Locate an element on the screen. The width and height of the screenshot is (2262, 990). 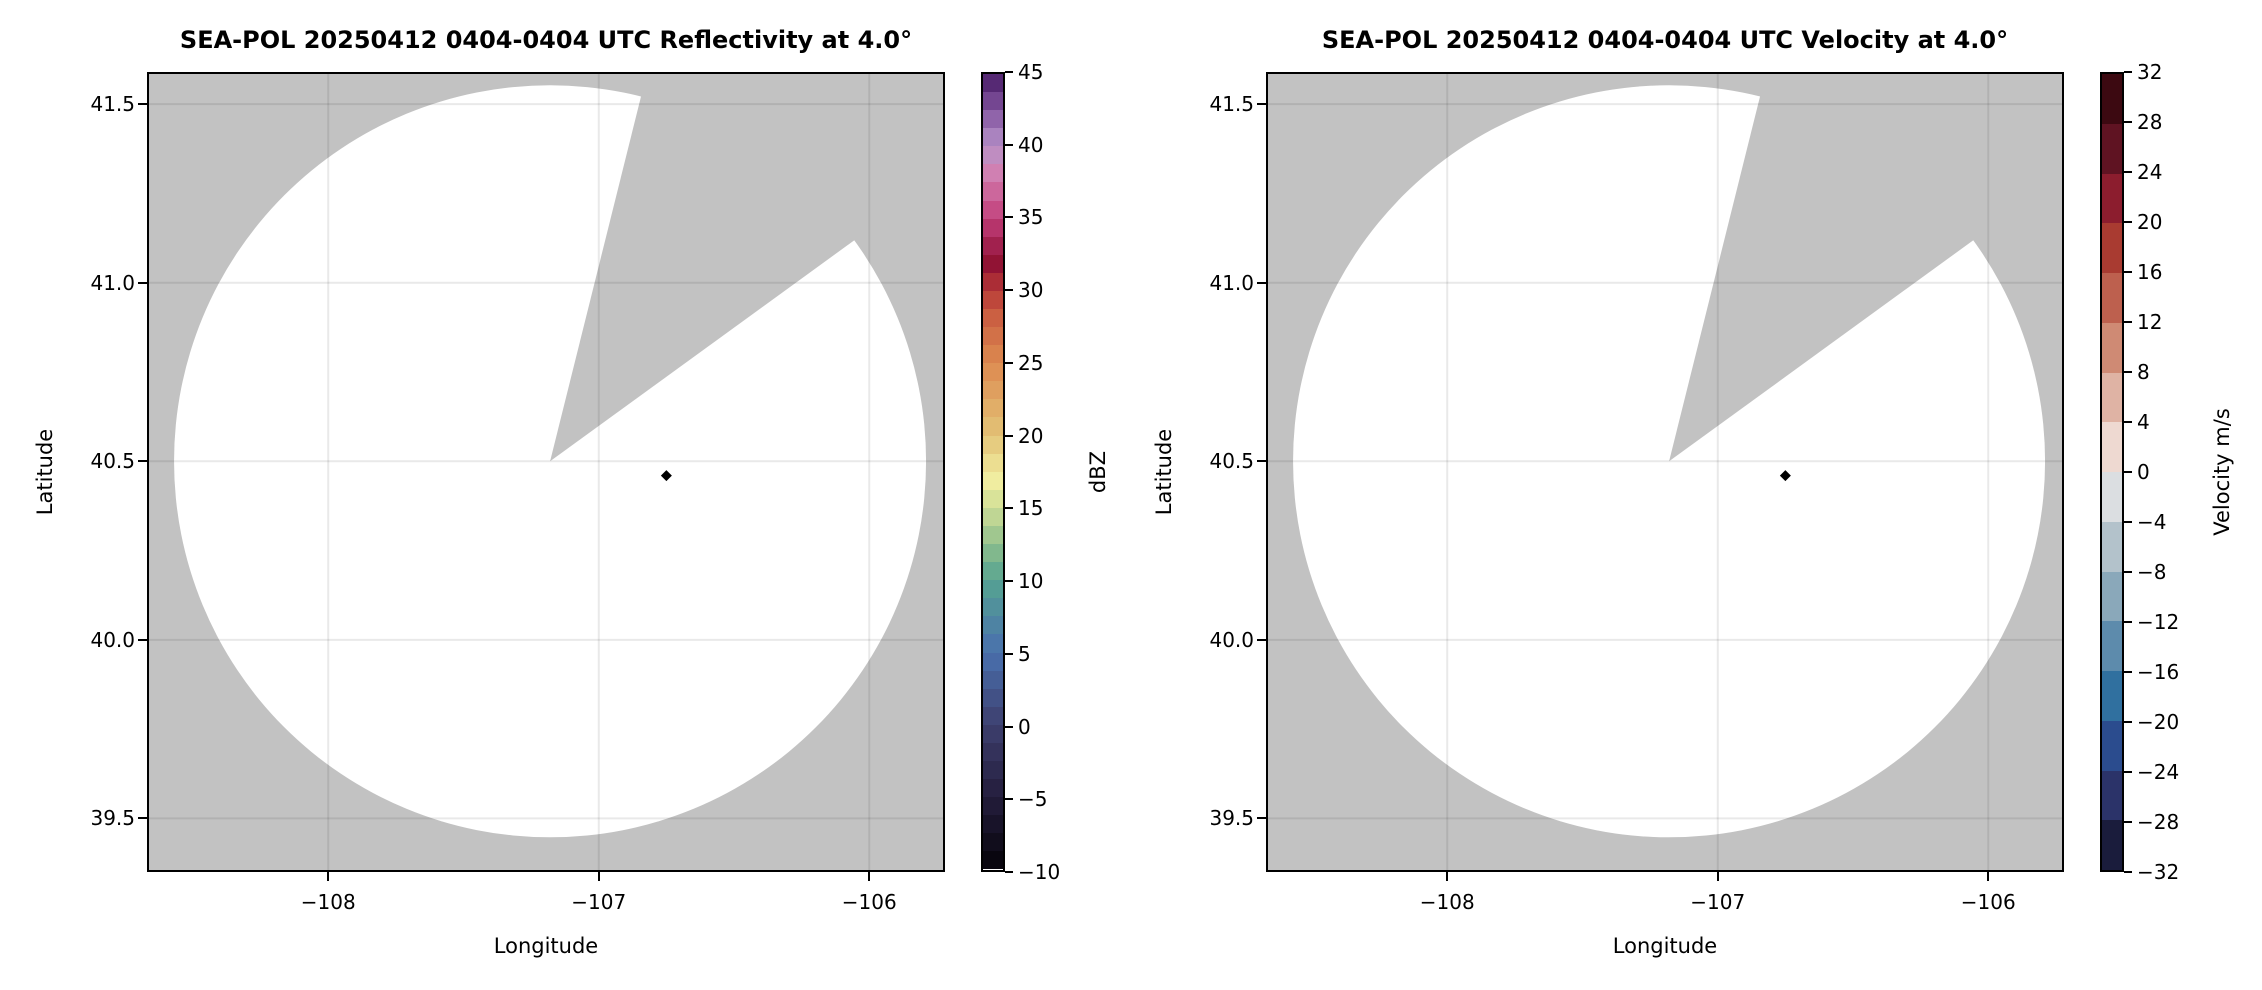
colorbar-tick-label: 10 is located at coordinates (1031, 581).